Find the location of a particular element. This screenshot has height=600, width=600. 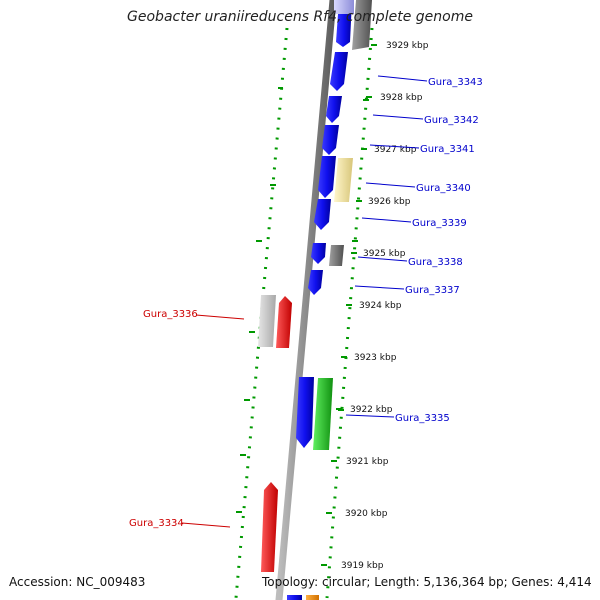

gene-label-gura-3340: Gura_3340 is located at coordinates (443, 188).